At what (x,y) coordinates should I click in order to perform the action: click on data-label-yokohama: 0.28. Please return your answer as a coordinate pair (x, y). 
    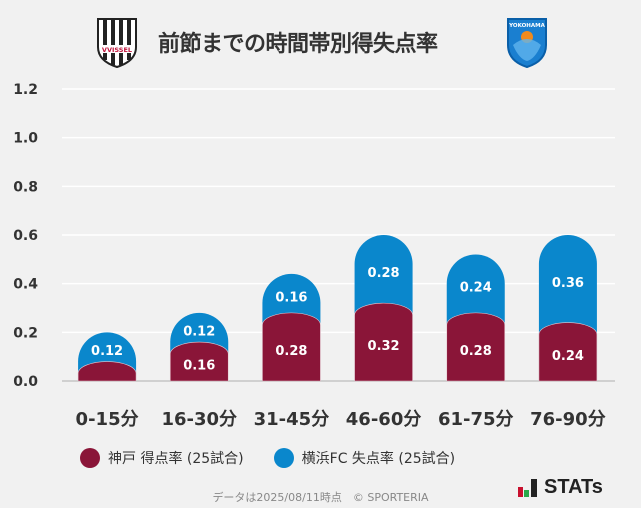
    Looking at the image, I should click on (384, 273).